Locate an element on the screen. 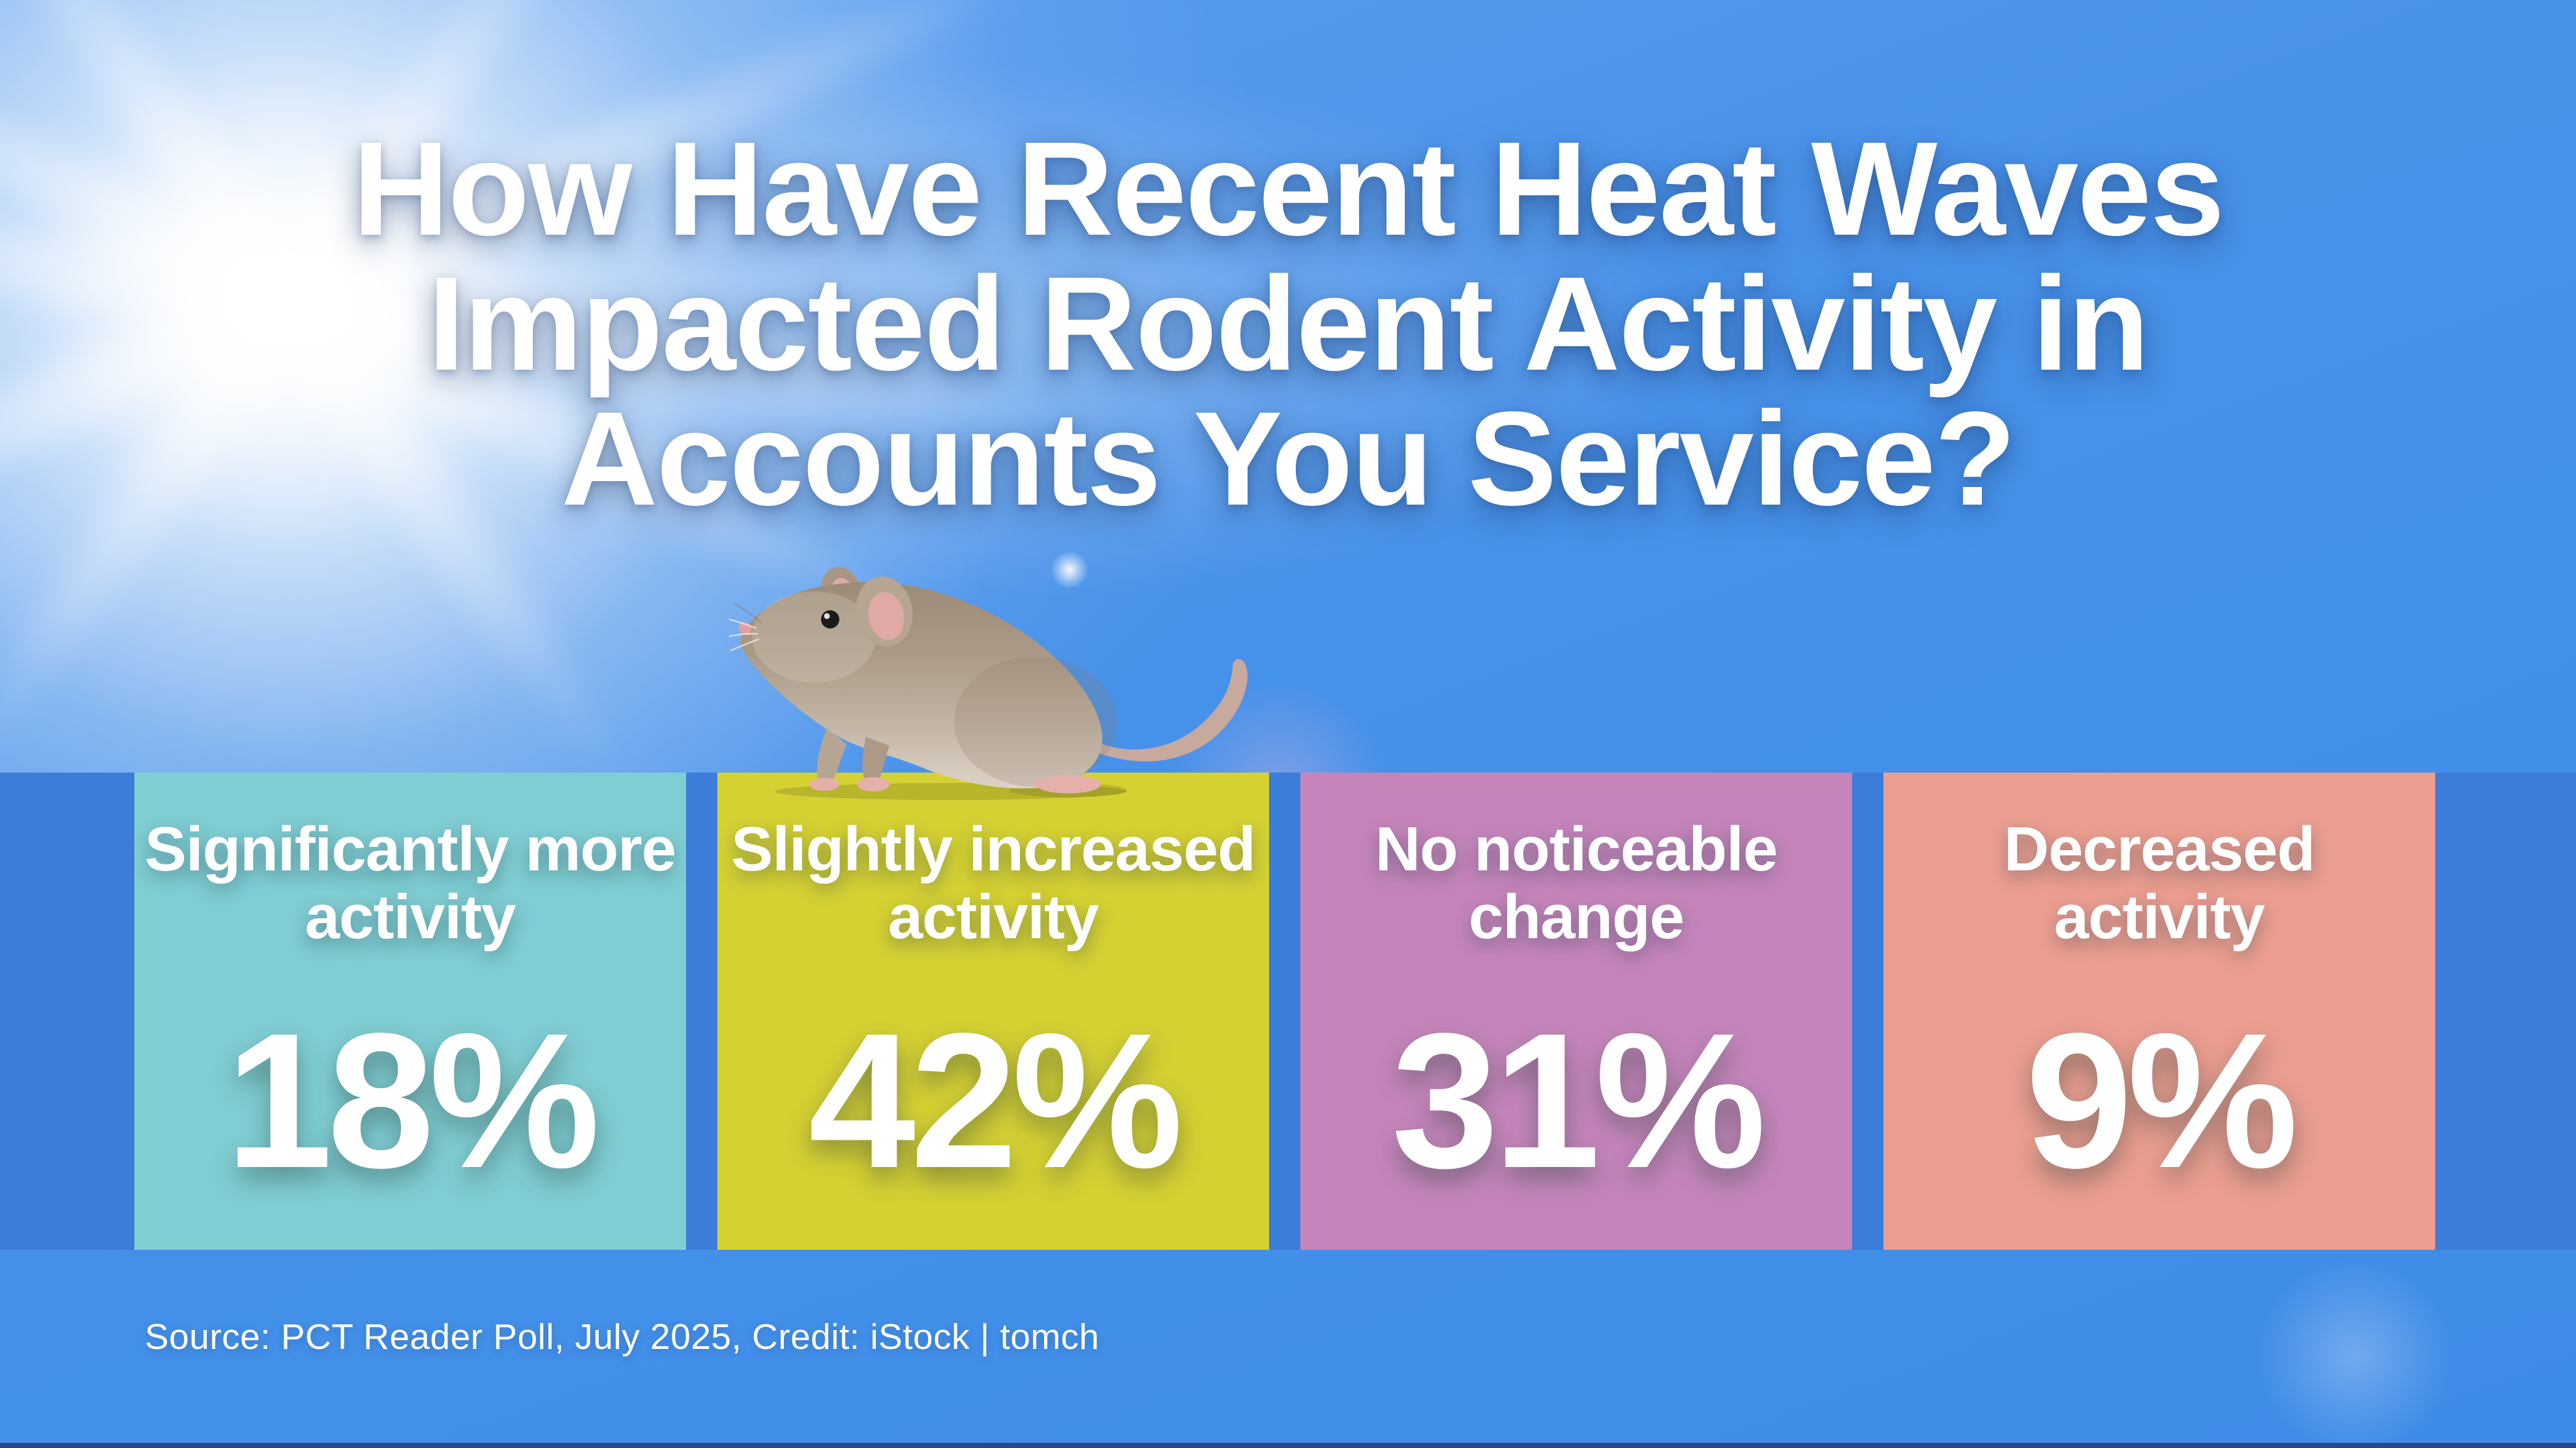 The image size is (2576, 1448). lens-flare-white-icon is located at coordinates (2354, 1353).